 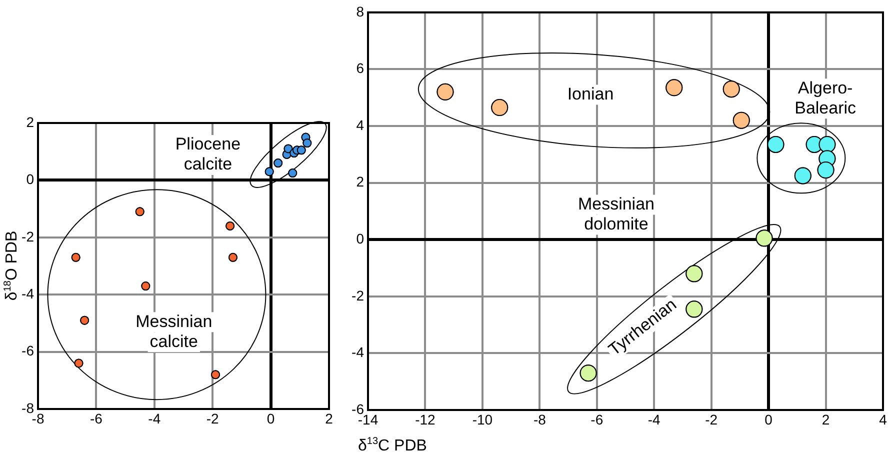 What do you see at coordinates (616, 214) in the screenshot?
I see `annotation: Messinian dolomite` at bounding box center [616, 214].